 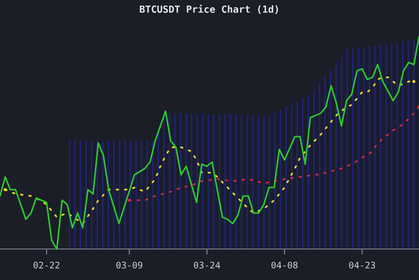 What do you see at coordinates (47, 265) in the screenshot?
I see `x-tick-label: 02-22` at bounding box center [47, 265].